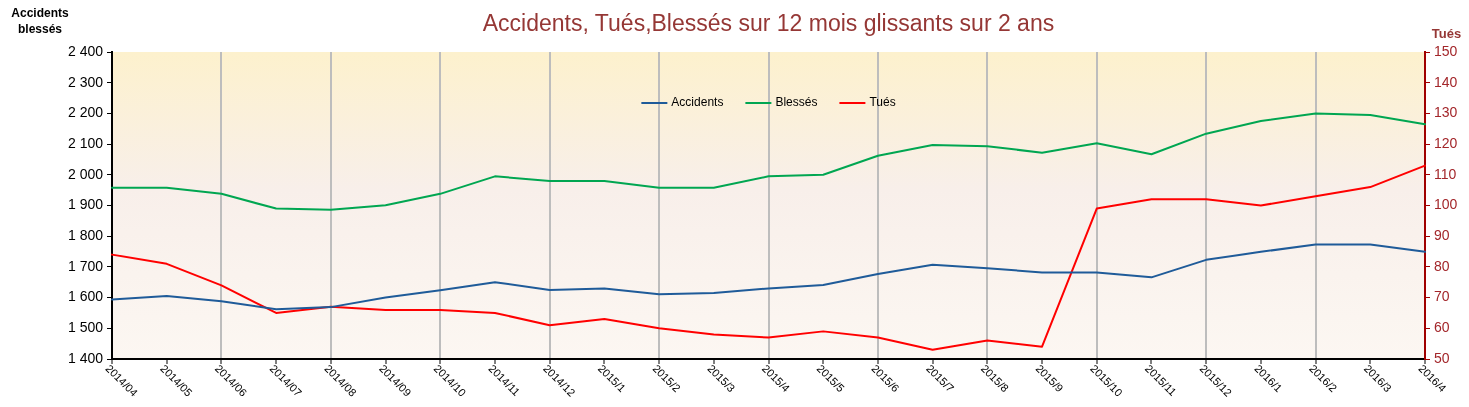  Describe the element at coordinates (85, 265) in the screenshot. I see `y-tick-label: 1 700` at that location.